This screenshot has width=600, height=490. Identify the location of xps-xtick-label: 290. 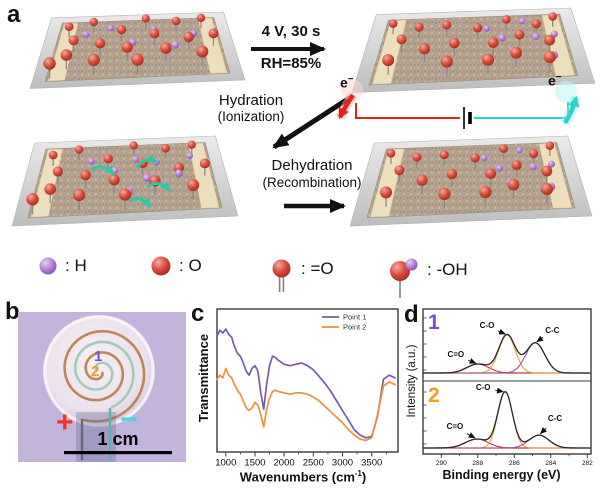
(441, 463).